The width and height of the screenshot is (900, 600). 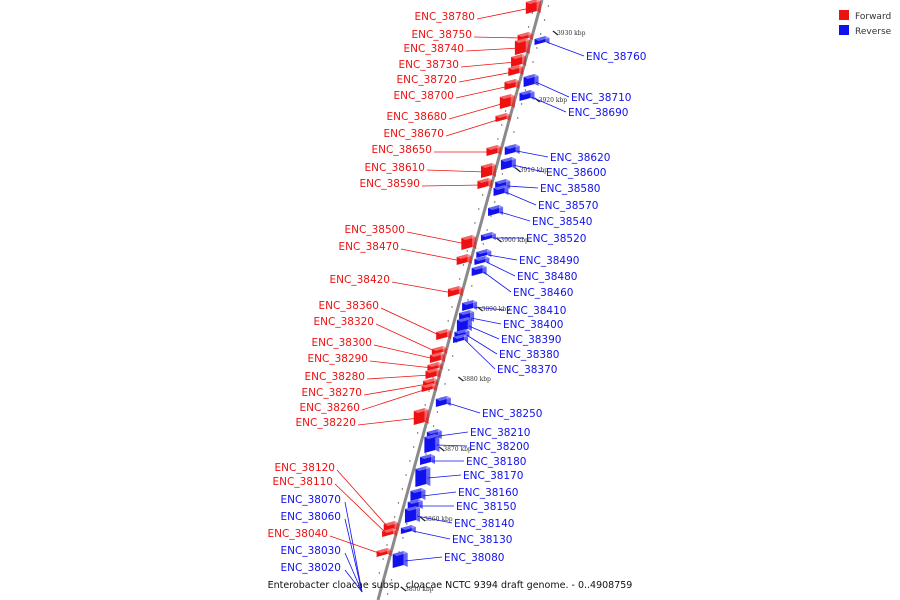 What do you see at coordinates (598, 113) in the screenshot?
I see `reverse-gene-label: ENC_38690` at bounding box center [598, 113].